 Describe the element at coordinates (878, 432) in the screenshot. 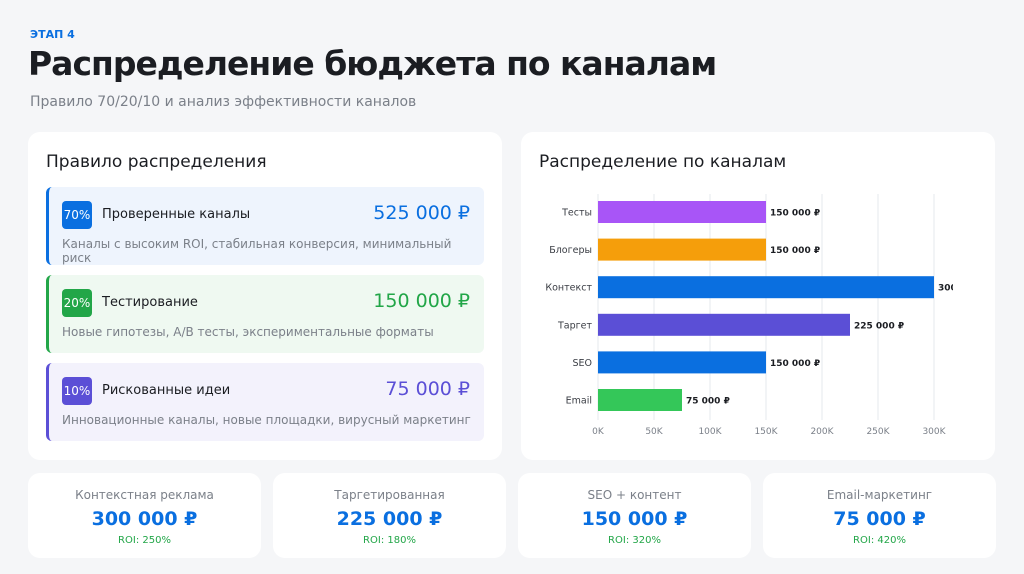

I see `x-tick-label: 250K` at that location.